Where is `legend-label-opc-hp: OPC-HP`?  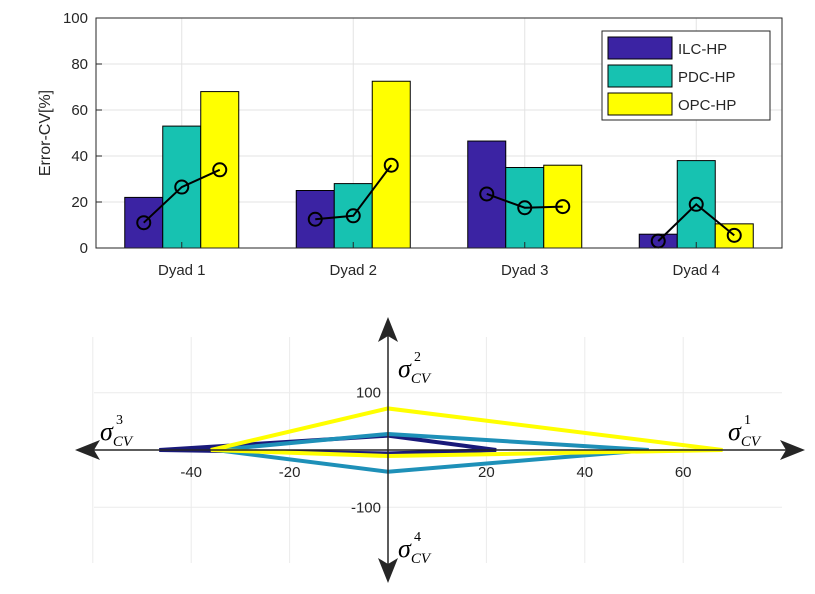 legend-label-opc-hp: OPC-HP is located at coordinates (707, 105).